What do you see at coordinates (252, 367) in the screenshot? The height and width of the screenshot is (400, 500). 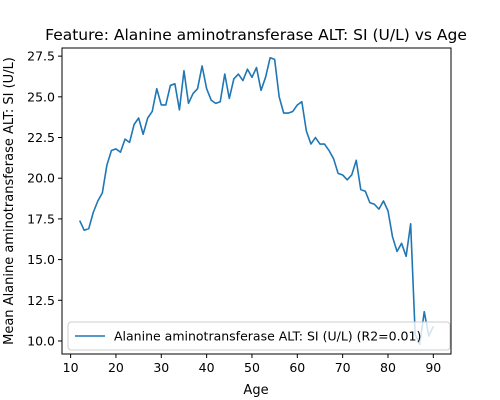 I see `x-tick-label: 50` at bounding box center [252, 367].